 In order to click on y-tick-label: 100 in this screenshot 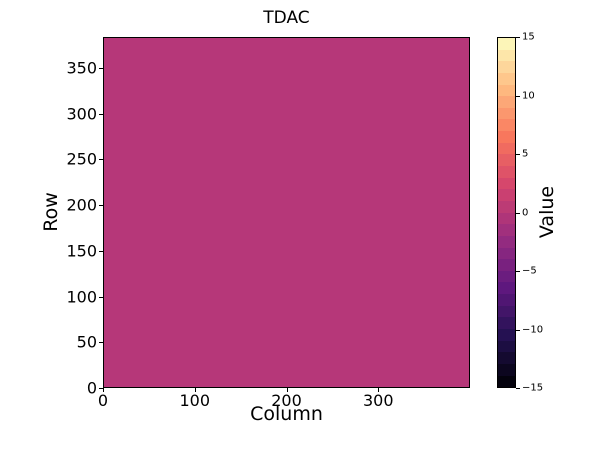, I will do `click(81, 297)`.